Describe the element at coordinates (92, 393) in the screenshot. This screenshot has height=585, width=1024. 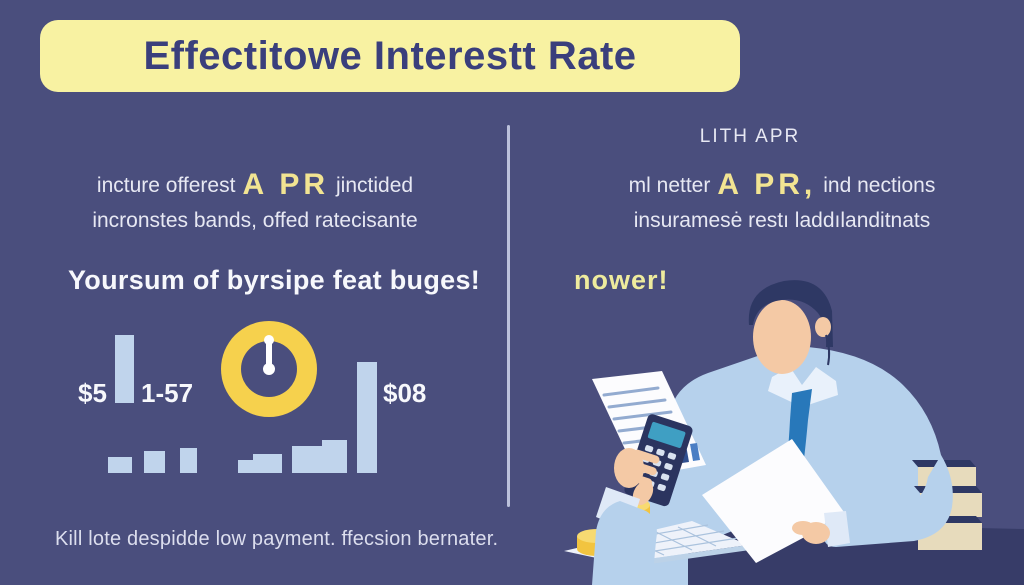
I see `chart-label-left: $5` at that location.